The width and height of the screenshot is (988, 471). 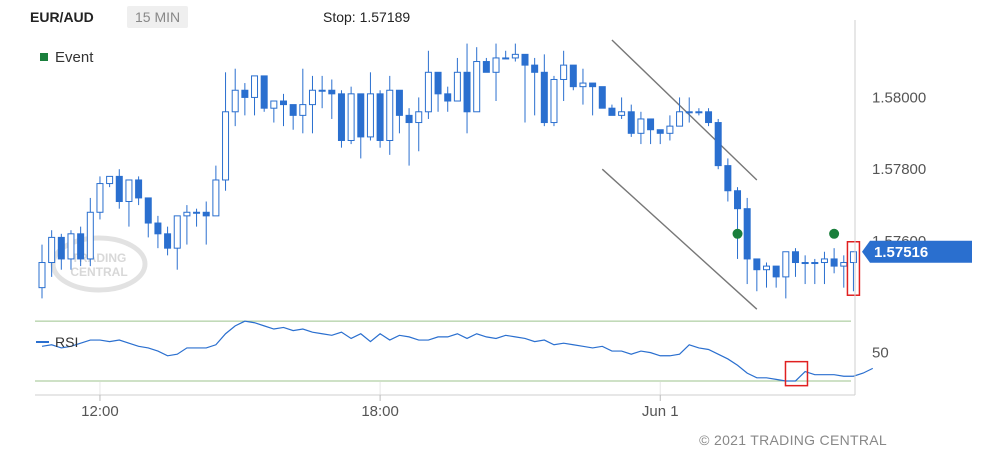 What do you see at coordinates (44, 57) in the screenshot?
I see `event-legend-swatch` at bounding box center [44, 57].